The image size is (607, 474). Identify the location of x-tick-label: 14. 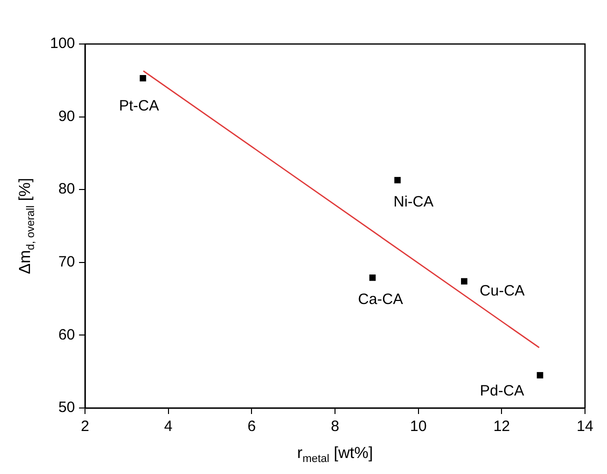
(585, 427).